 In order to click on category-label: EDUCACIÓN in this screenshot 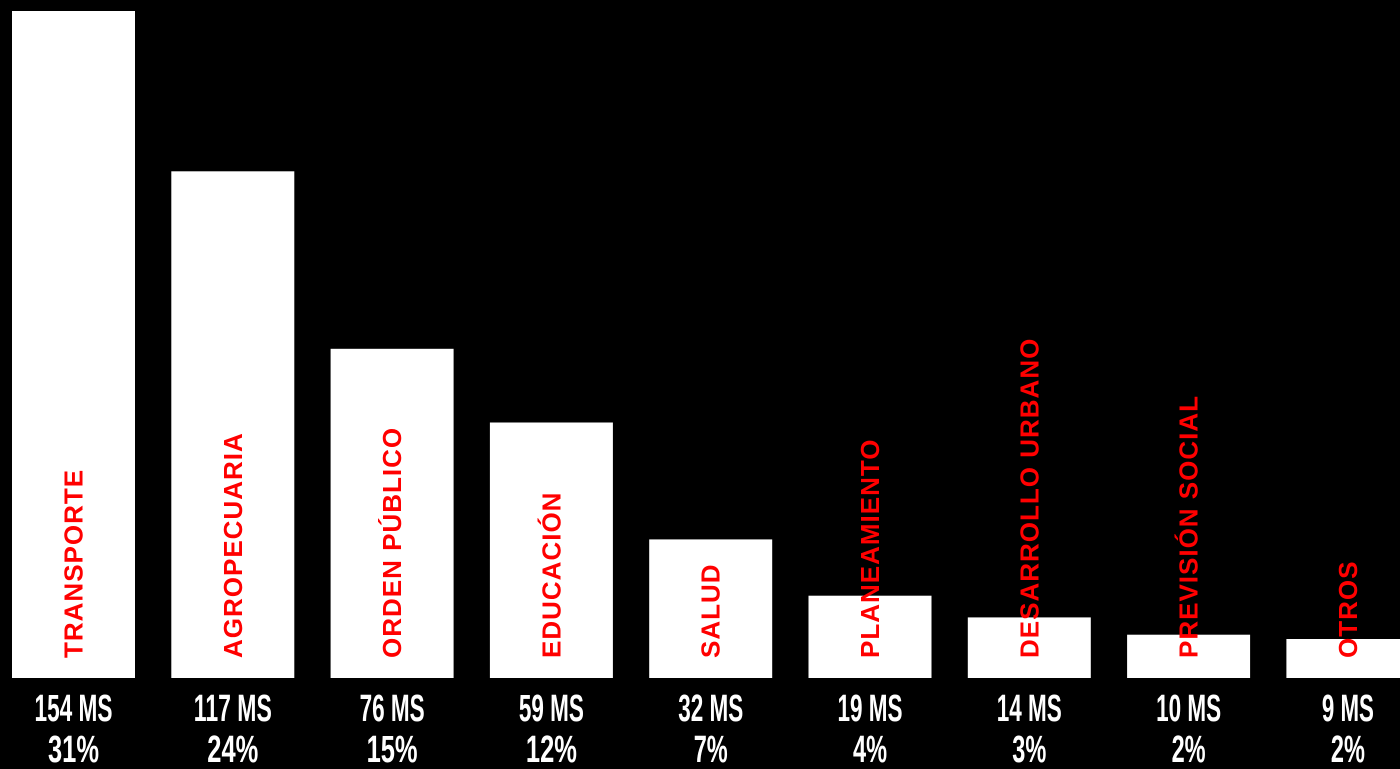, I will do `click(551, 575)`.